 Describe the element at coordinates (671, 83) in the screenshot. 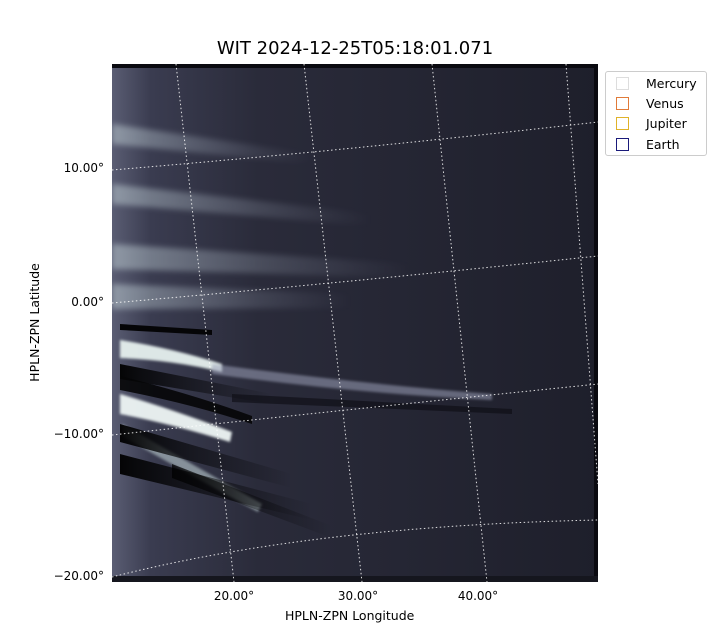

I see `legend-label: Mercury` at that location.